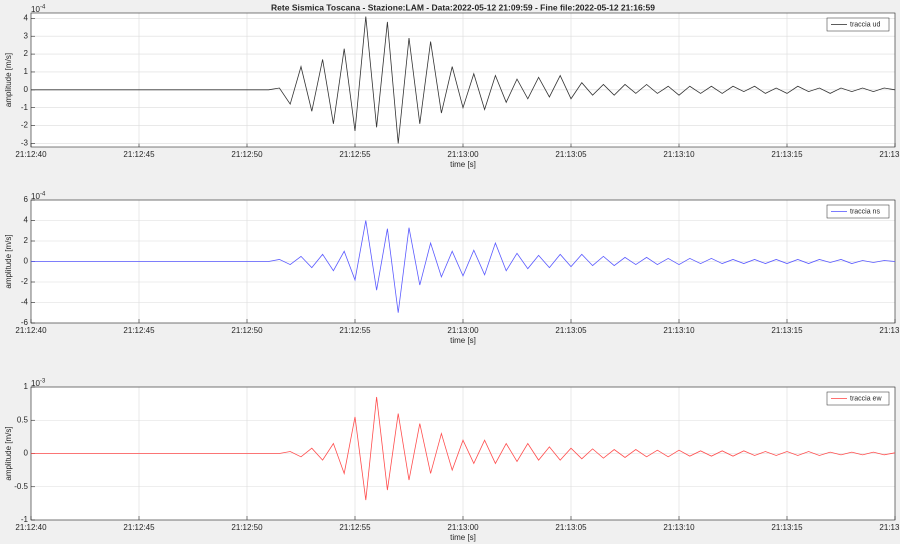 The image size is (900, 544). What do you see at coordinates (23, 419) in the screenshot?
I see `y-tick-label: 0.5` at bounding box center [23, 419].